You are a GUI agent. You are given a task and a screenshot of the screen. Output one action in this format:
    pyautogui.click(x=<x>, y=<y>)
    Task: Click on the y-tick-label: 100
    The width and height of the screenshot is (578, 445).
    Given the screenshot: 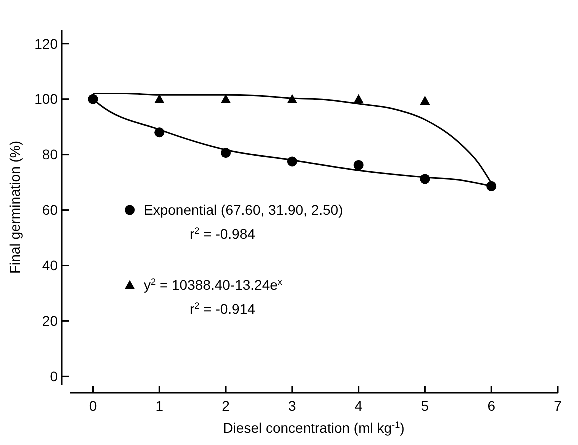 What is the action you would take?
    pyautogui.click(x=46, y=99)
    